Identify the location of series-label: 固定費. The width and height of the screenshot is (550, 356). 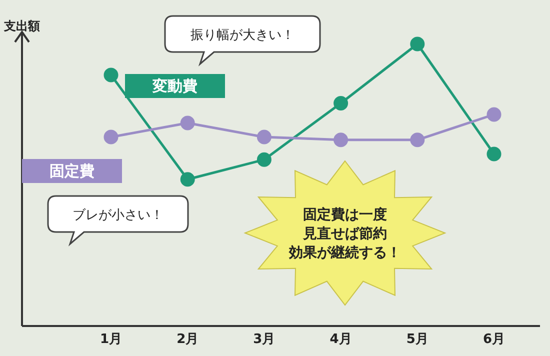
(72, 171).